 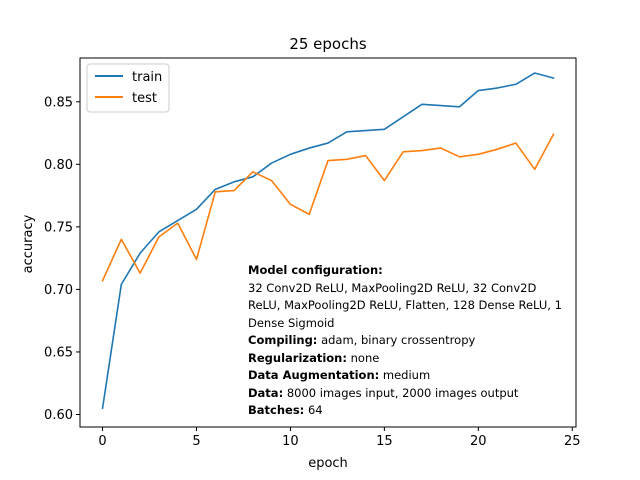 I want to click on x-tick-label: 5, so click(x=196, y=441).